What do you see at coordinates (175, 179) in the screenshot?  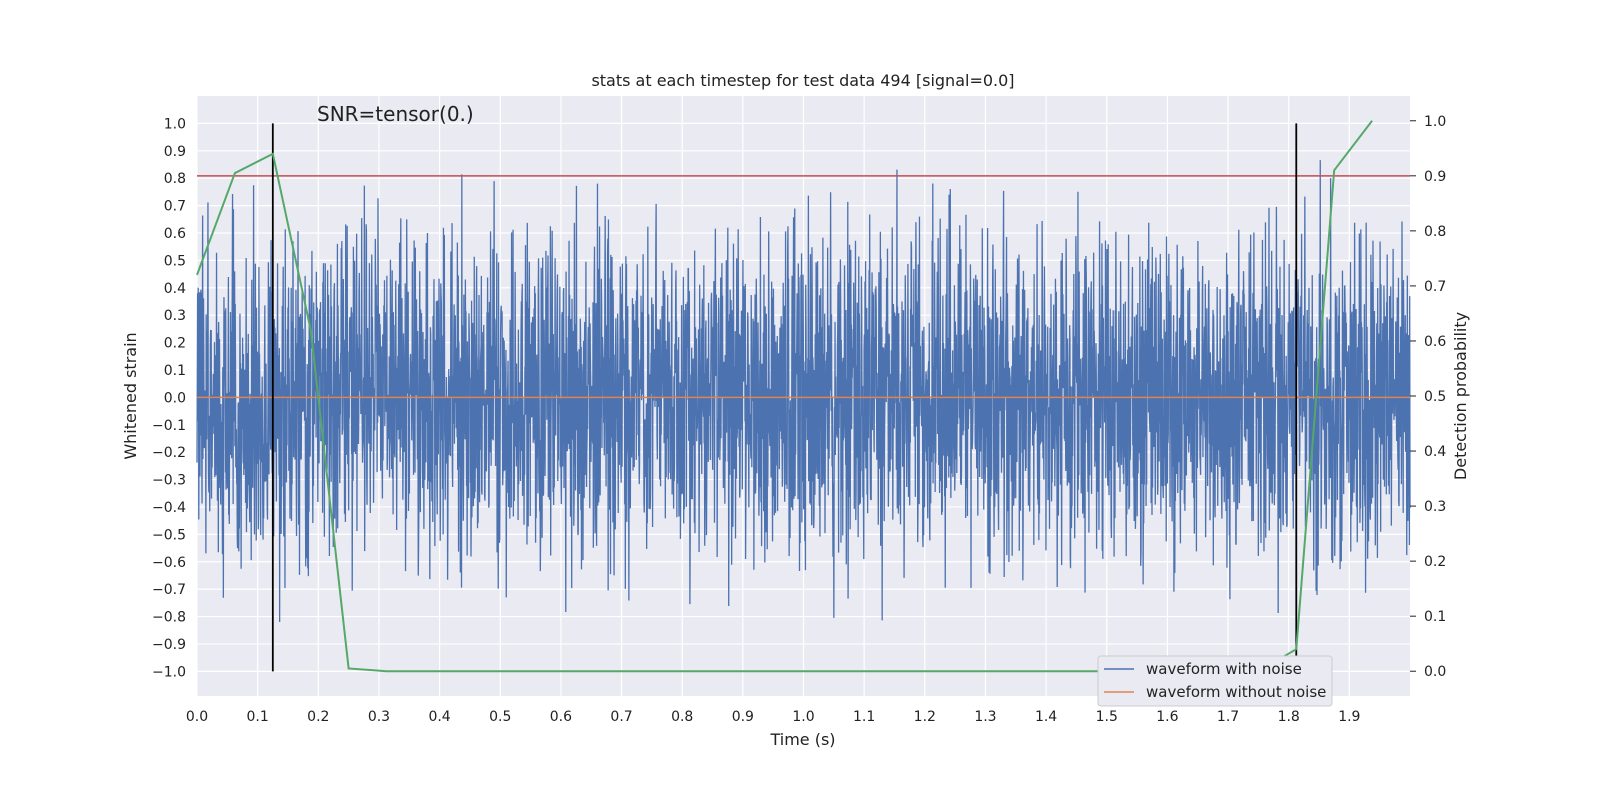 I see `y-tick-label-18: 0.8` at bounding box center [175, 179].